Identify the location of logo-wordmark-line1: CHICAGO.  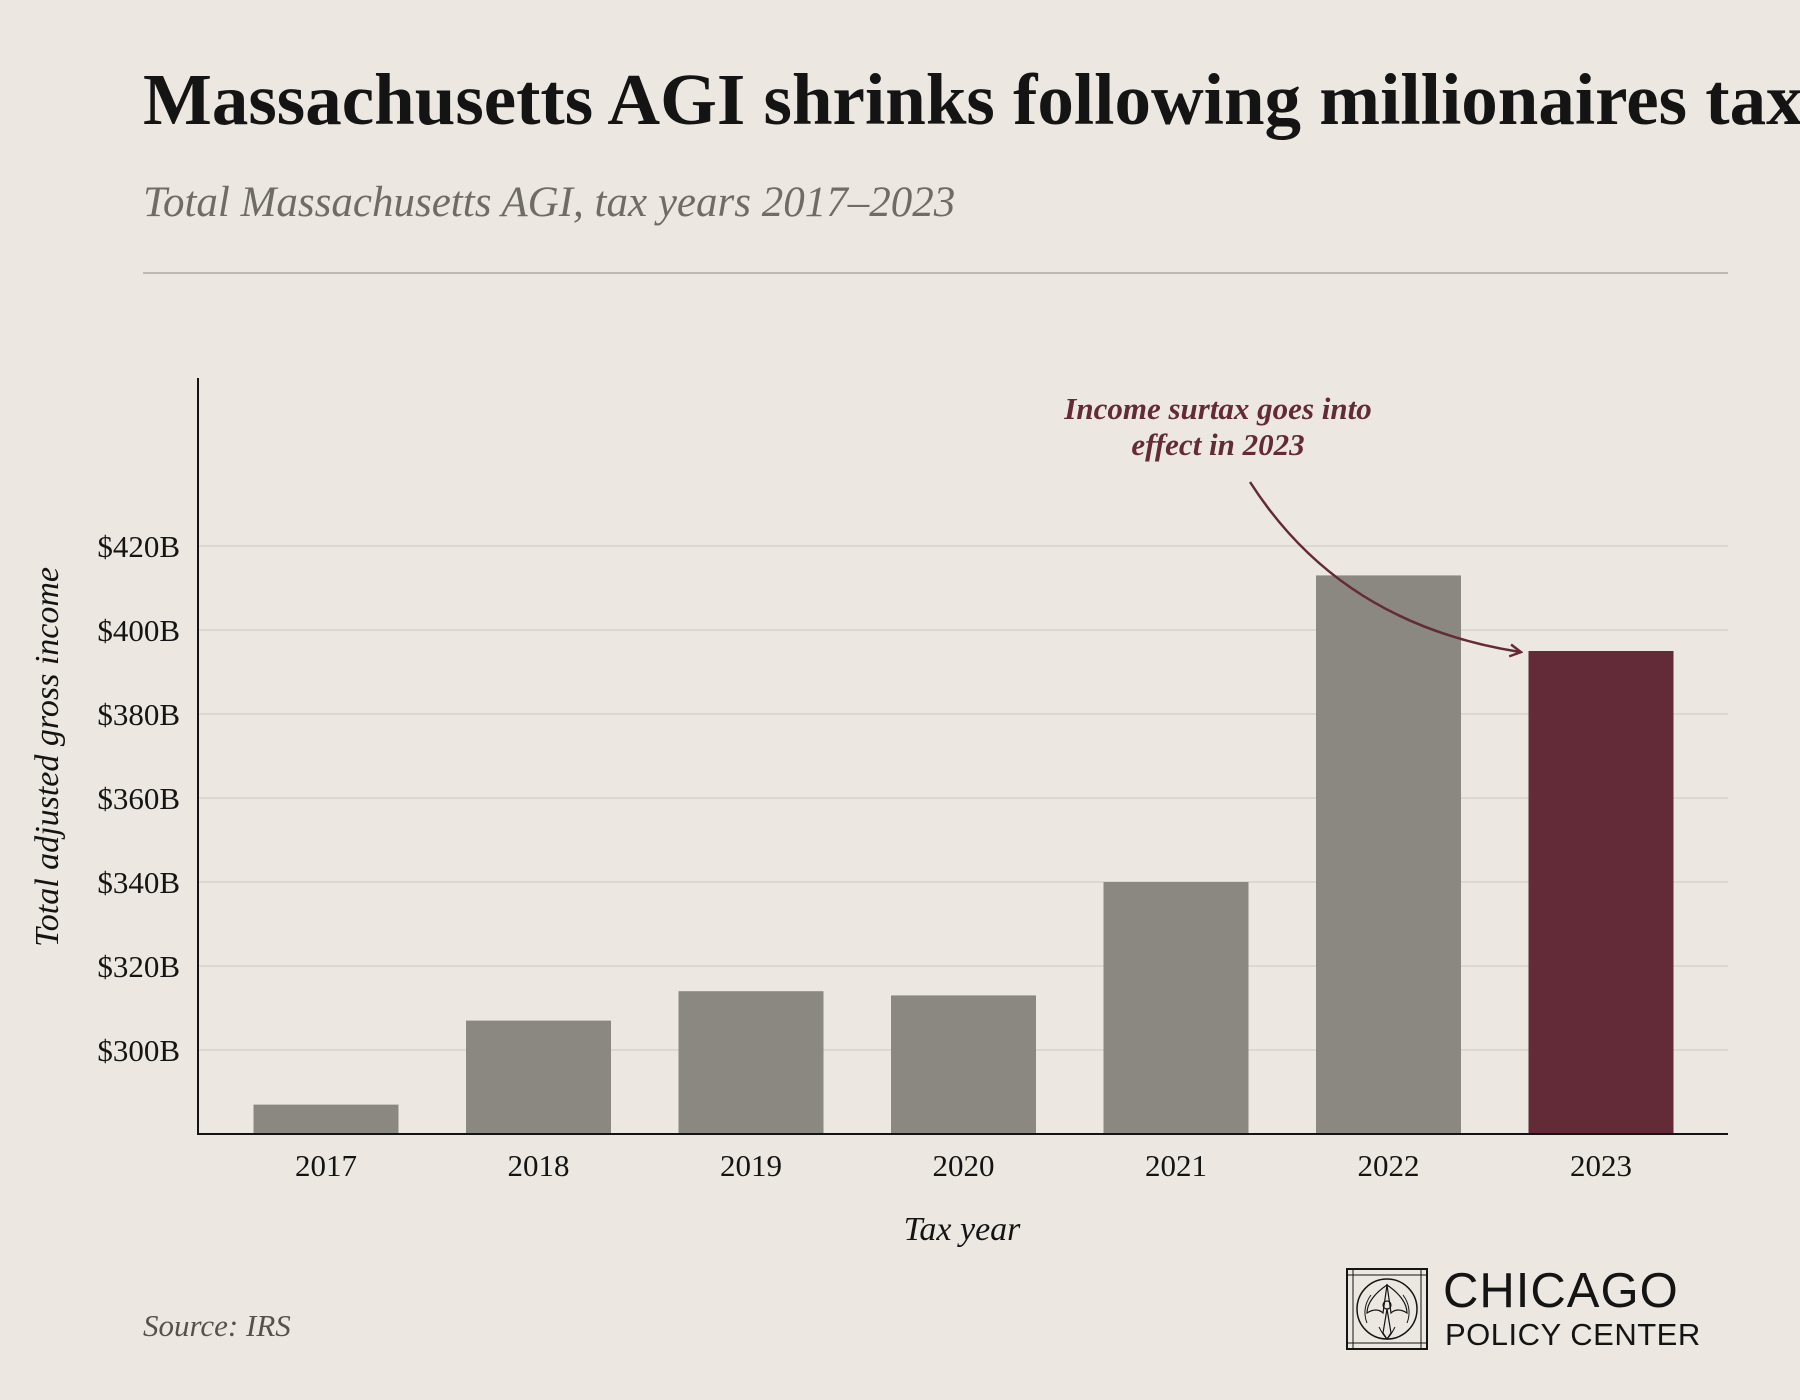
(1561, 1291).